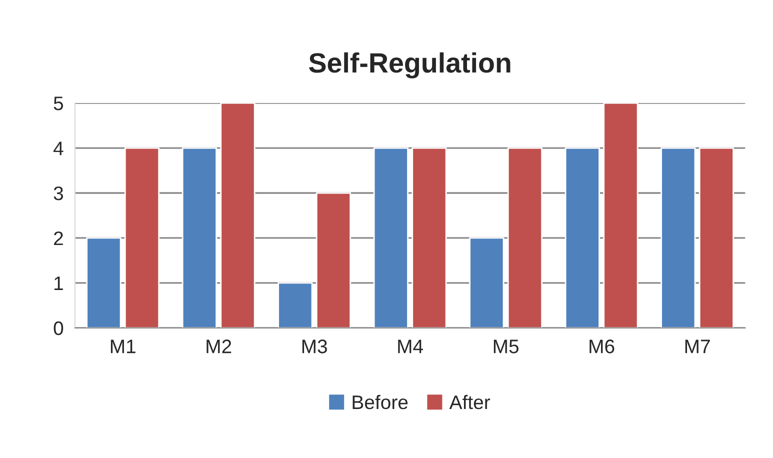  Describe the element at coordinates (59, 193) in the screenshot. I see `y-tick-label: 3` at that location.